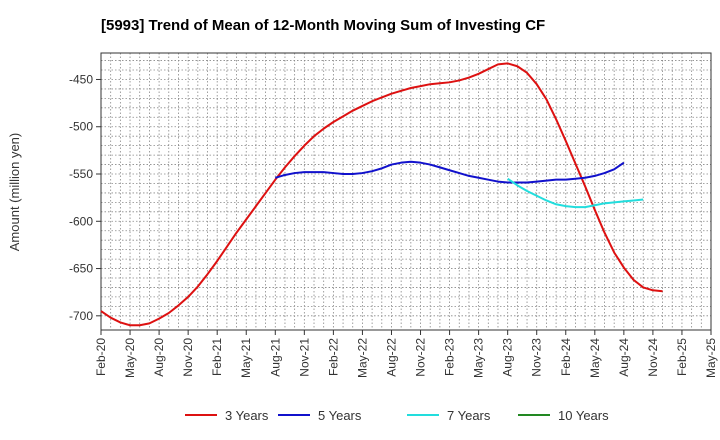 The height and width of the screenshot is (440, 720). I want to click on y-tick-label: -500, so click(81, 127).